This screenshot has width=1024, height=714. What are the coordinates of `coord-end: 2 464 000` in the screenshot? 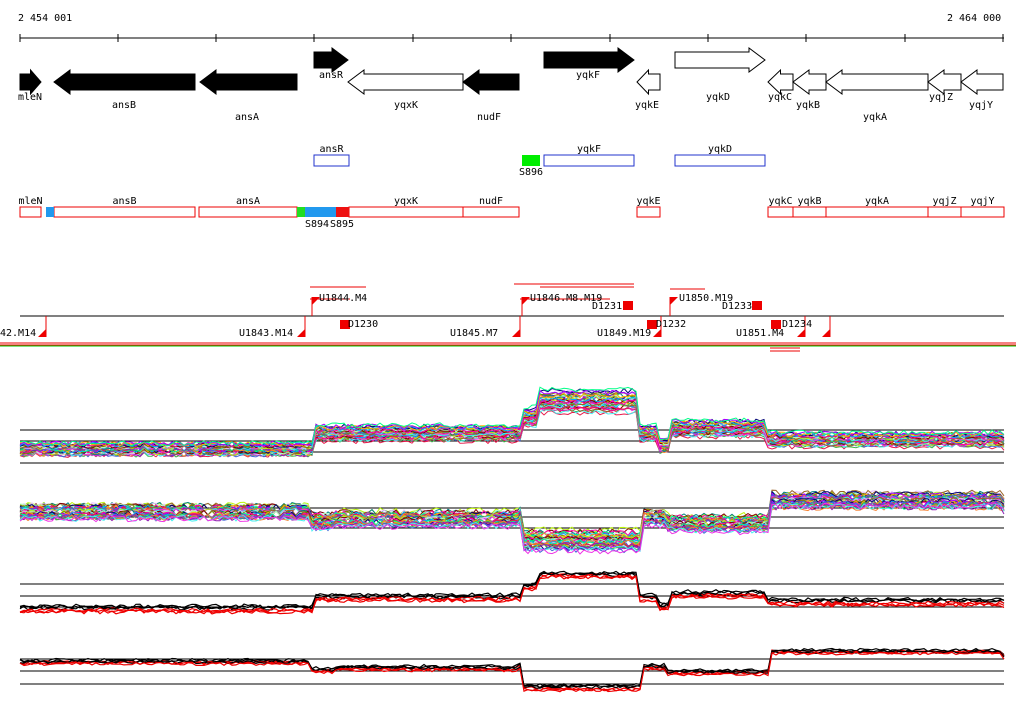 It's located at (974, 18).